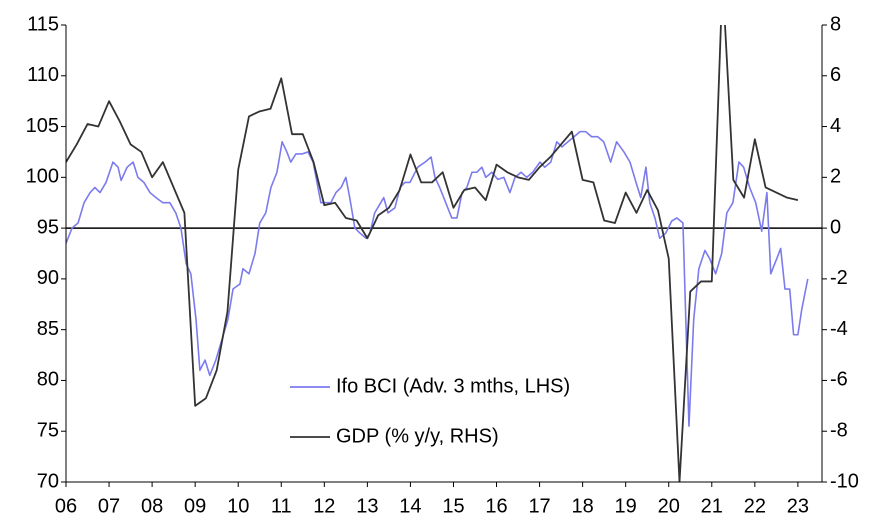  What do you see at coordinates (195, 506) in the screenshot?
I see `x-tick-label: 09` at bounding box center [195, 506].